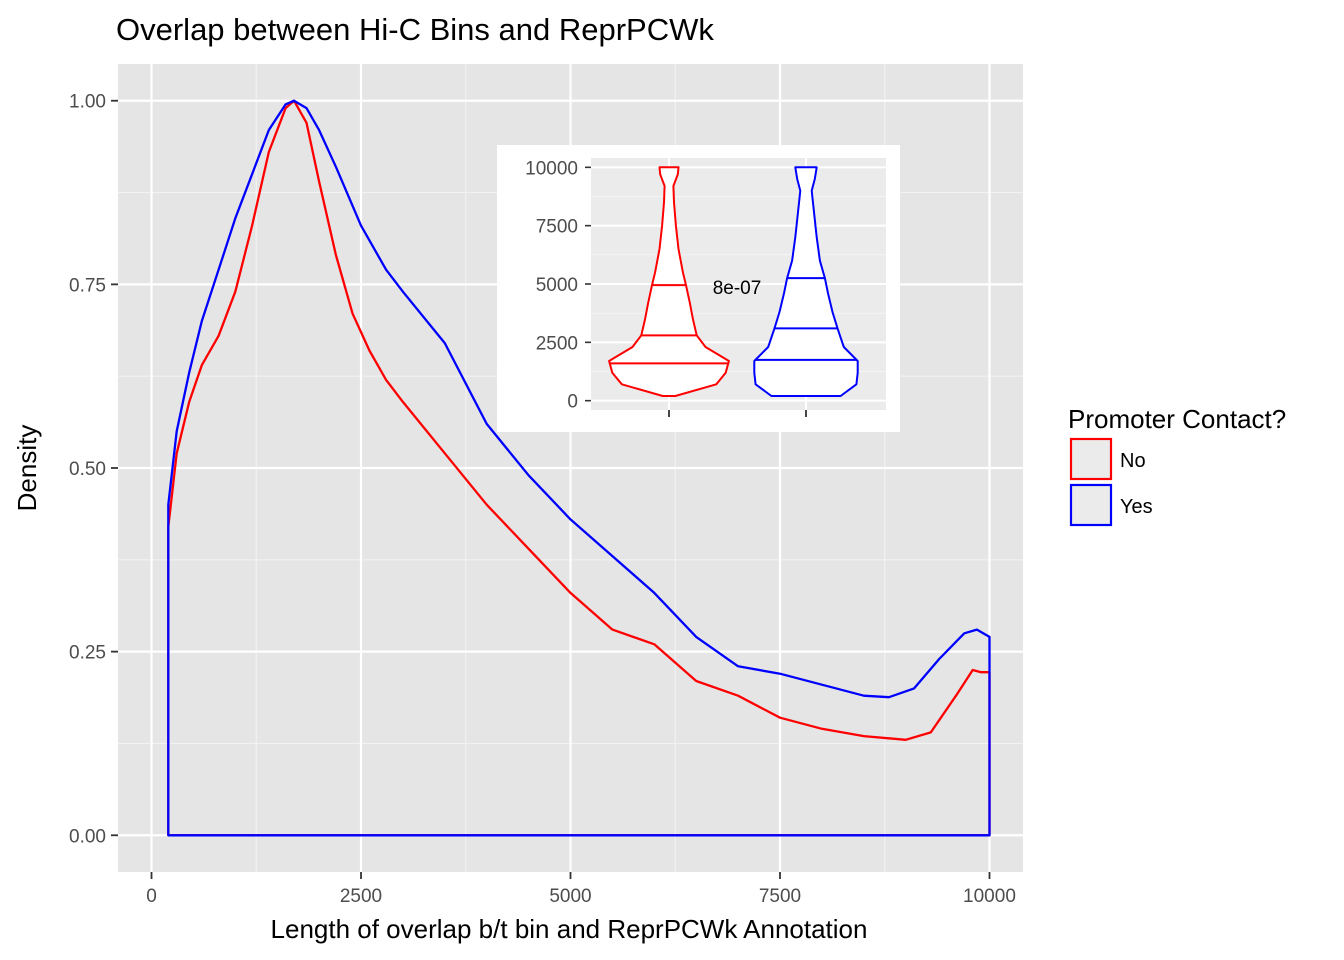  I want to click on x-tick-label: 7500, so click(780, 896).